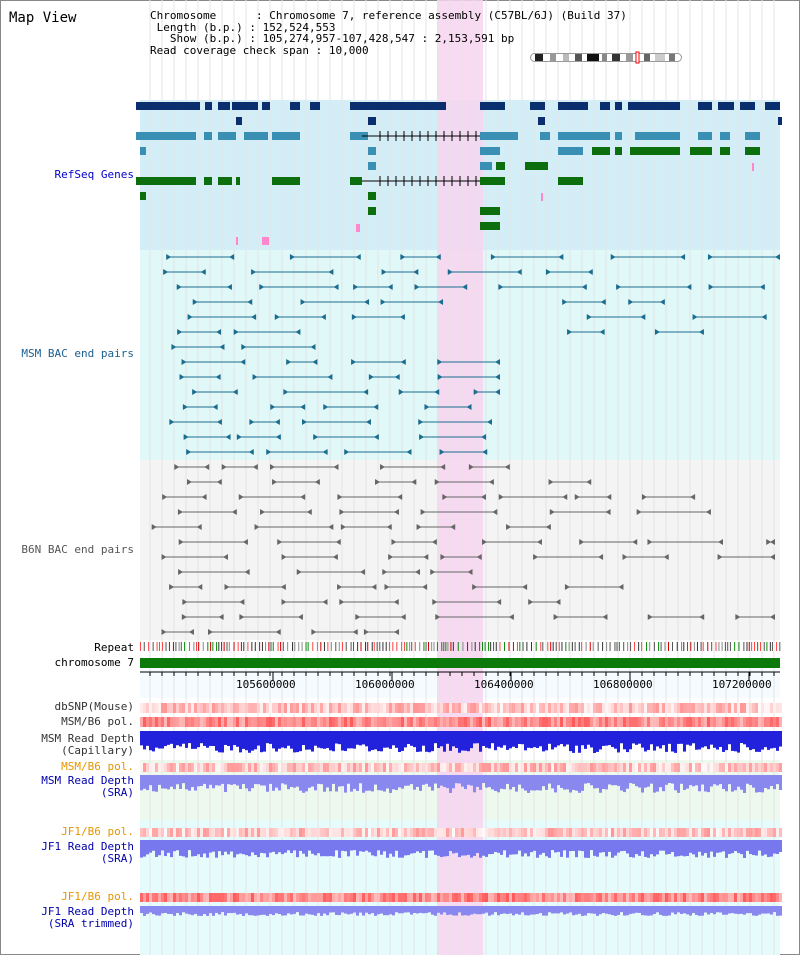 This screenshot has width=800, height=955. What do you see at coordinates (97, 721) in the screenshot?
I see `track-label-msm-b6-pol: MSM/B6 pol.` at bounding box center [97, 721].